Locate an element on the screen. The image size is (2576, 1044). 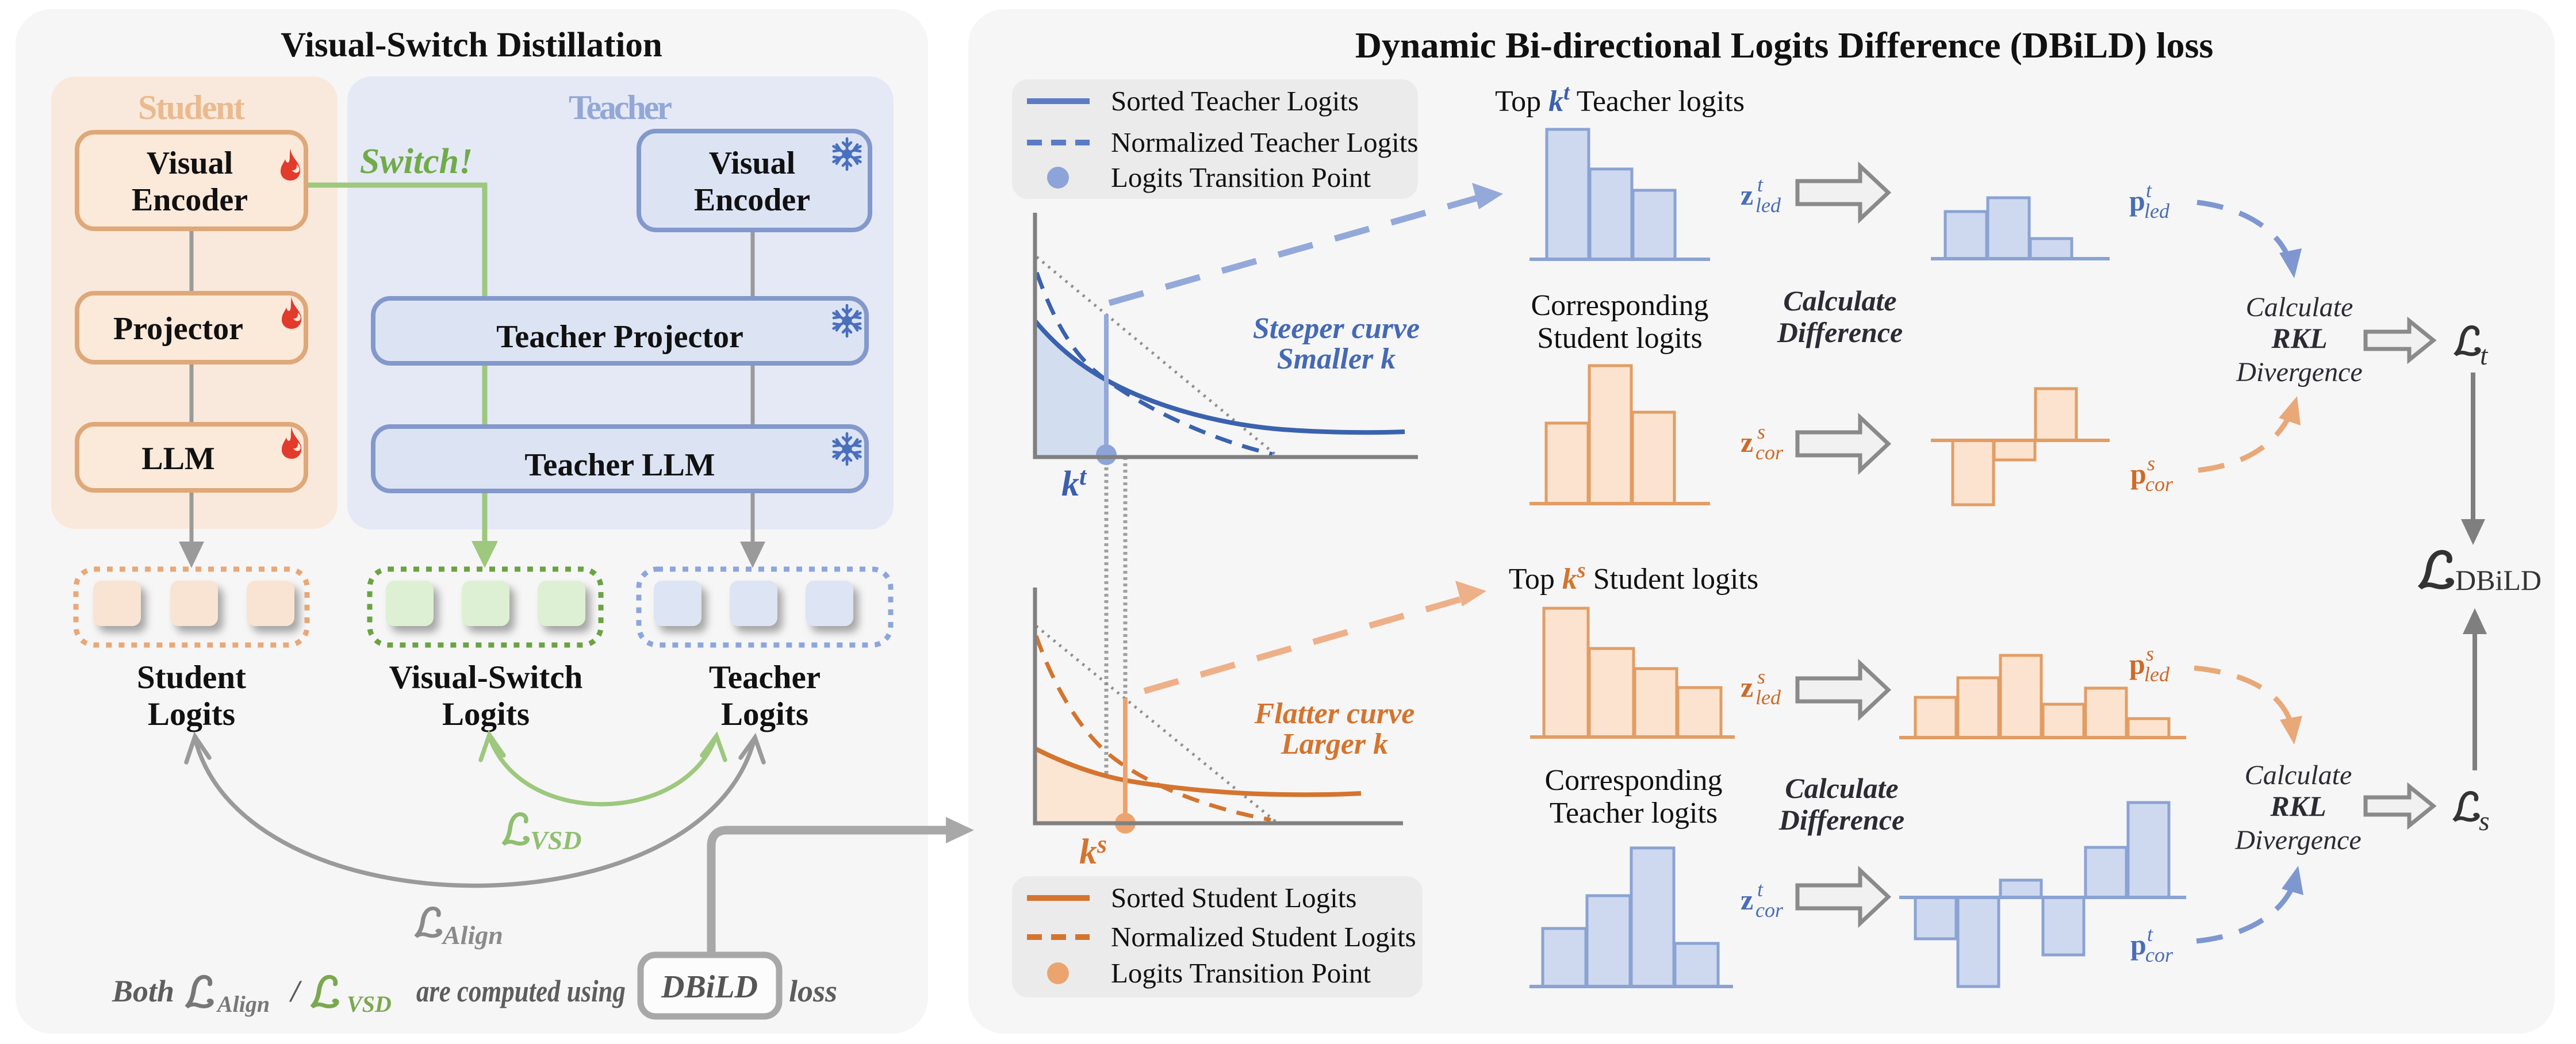
svg-text: Smaller k is located at coordinates (1336, 359).